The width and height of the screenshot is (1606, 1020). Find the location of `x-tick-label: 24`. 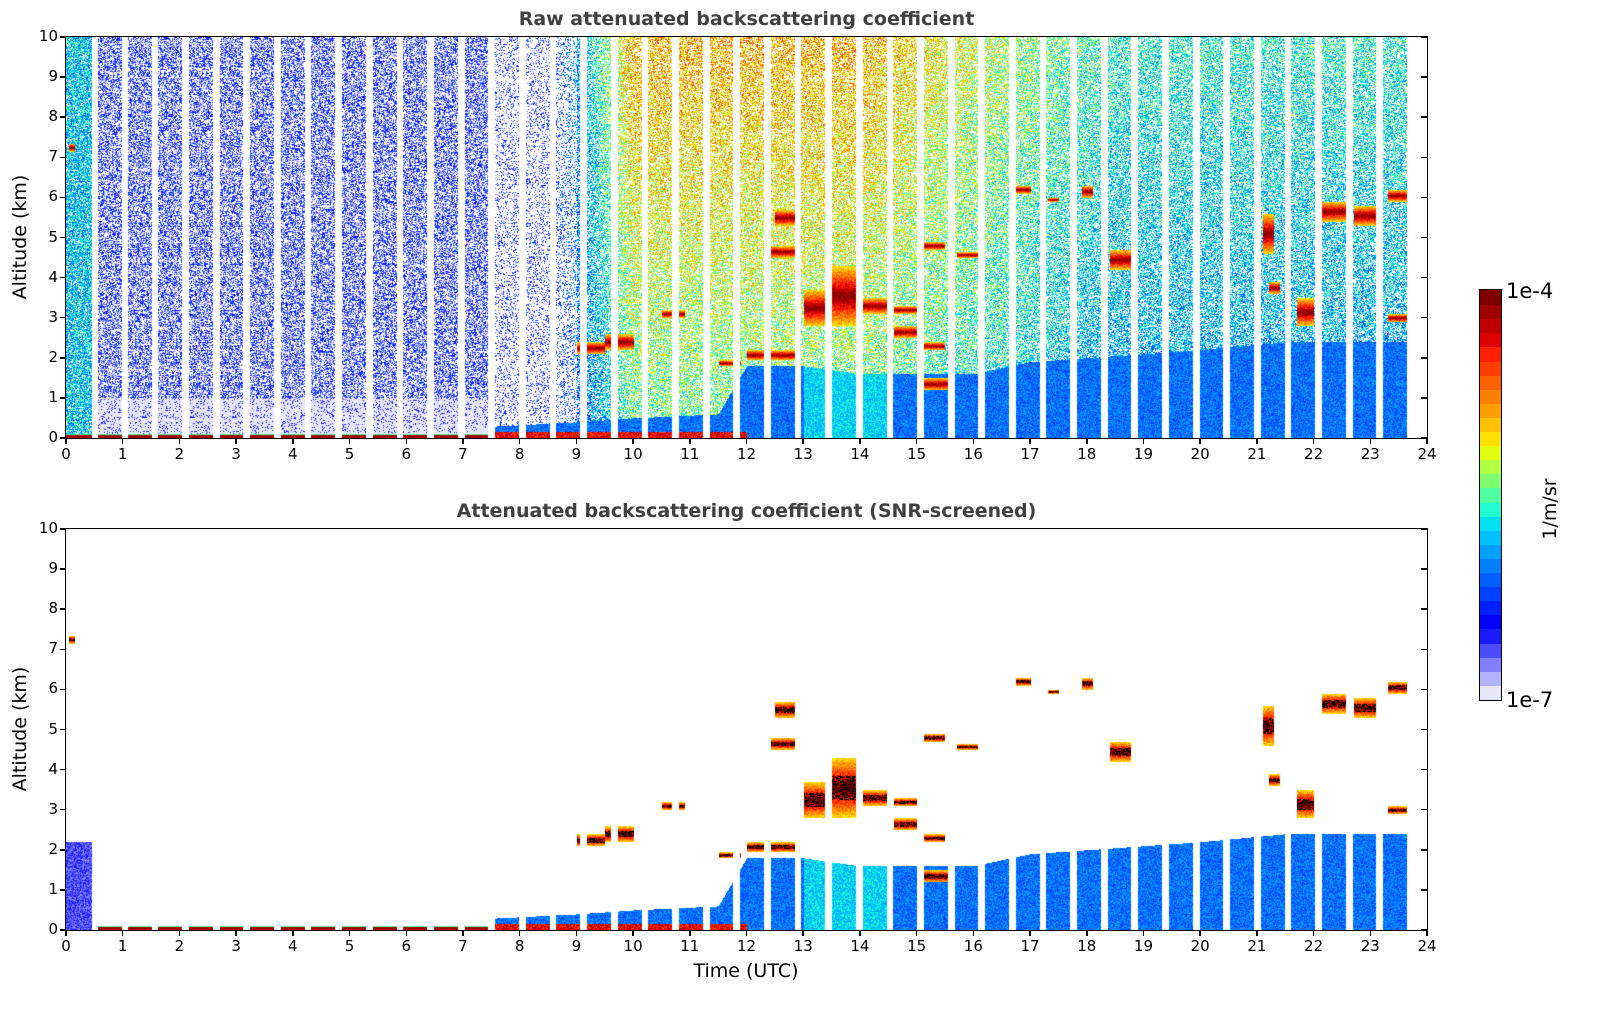

x-tick-label: 24 is located at coordinates (1427, 454).